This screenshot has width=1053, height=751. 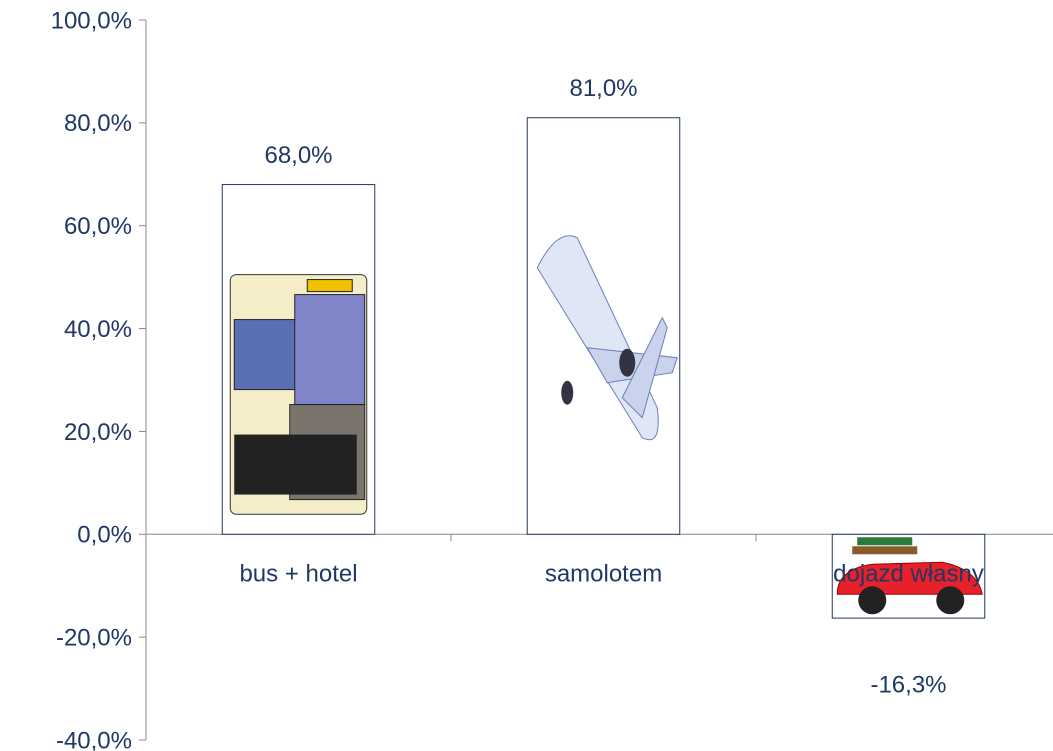 I want to click on y-tick-label: 0,0%, so click(x=104, y=535).